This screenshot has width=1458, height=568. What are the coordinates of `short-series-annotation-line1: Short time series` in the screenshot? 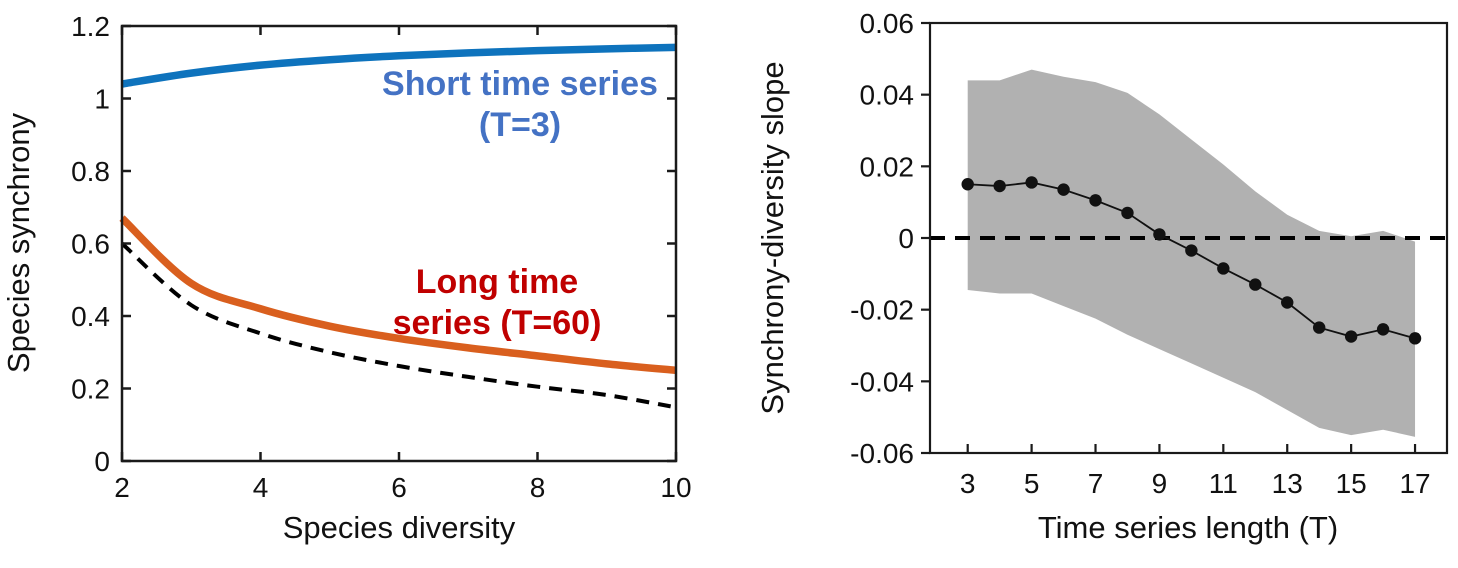 It's located at (520, 84).